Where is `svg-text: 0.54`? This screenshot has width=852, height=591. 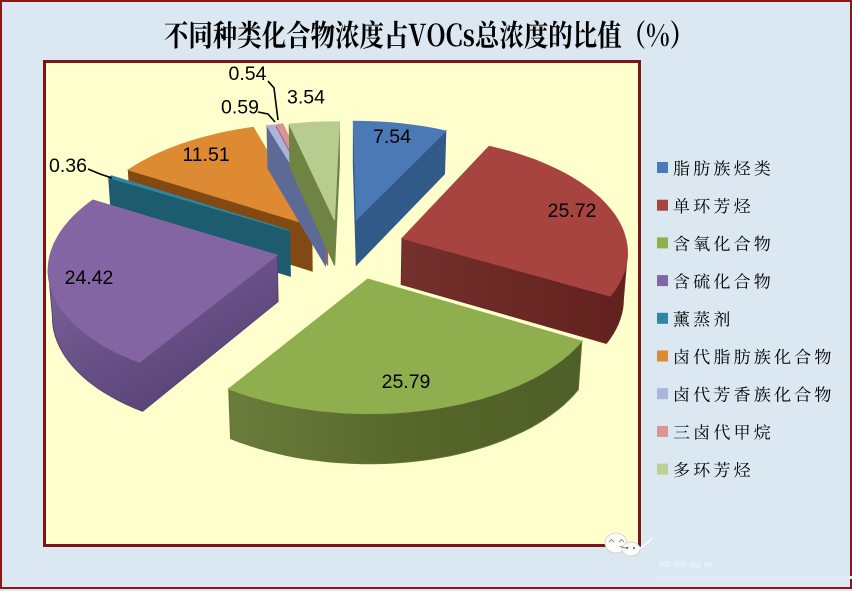 svg-text: 0.54 is located at coordinates (248, 74).